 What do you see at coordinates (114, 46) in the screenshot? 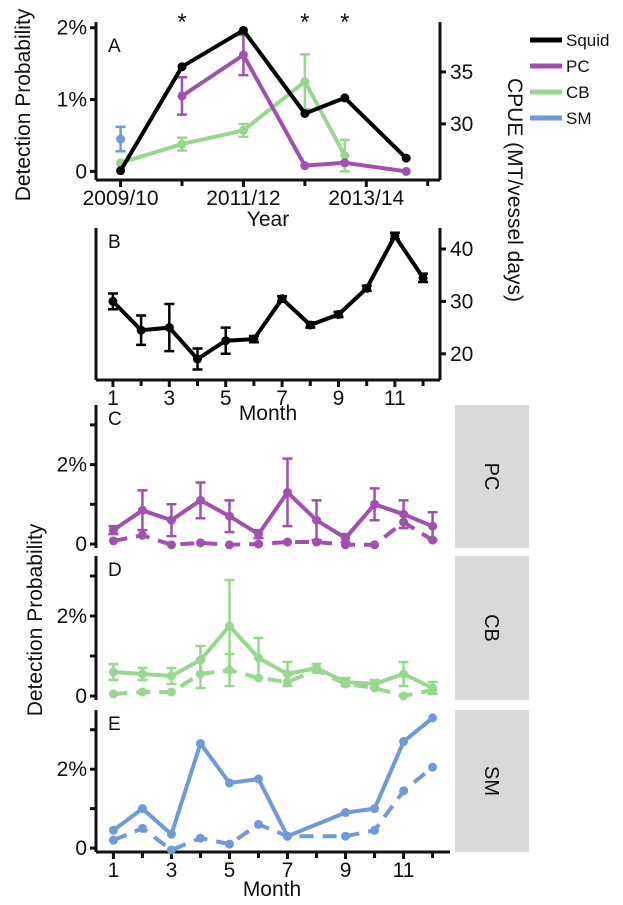
I see `panel-a-letter: A` at bounding box center [114, 46].